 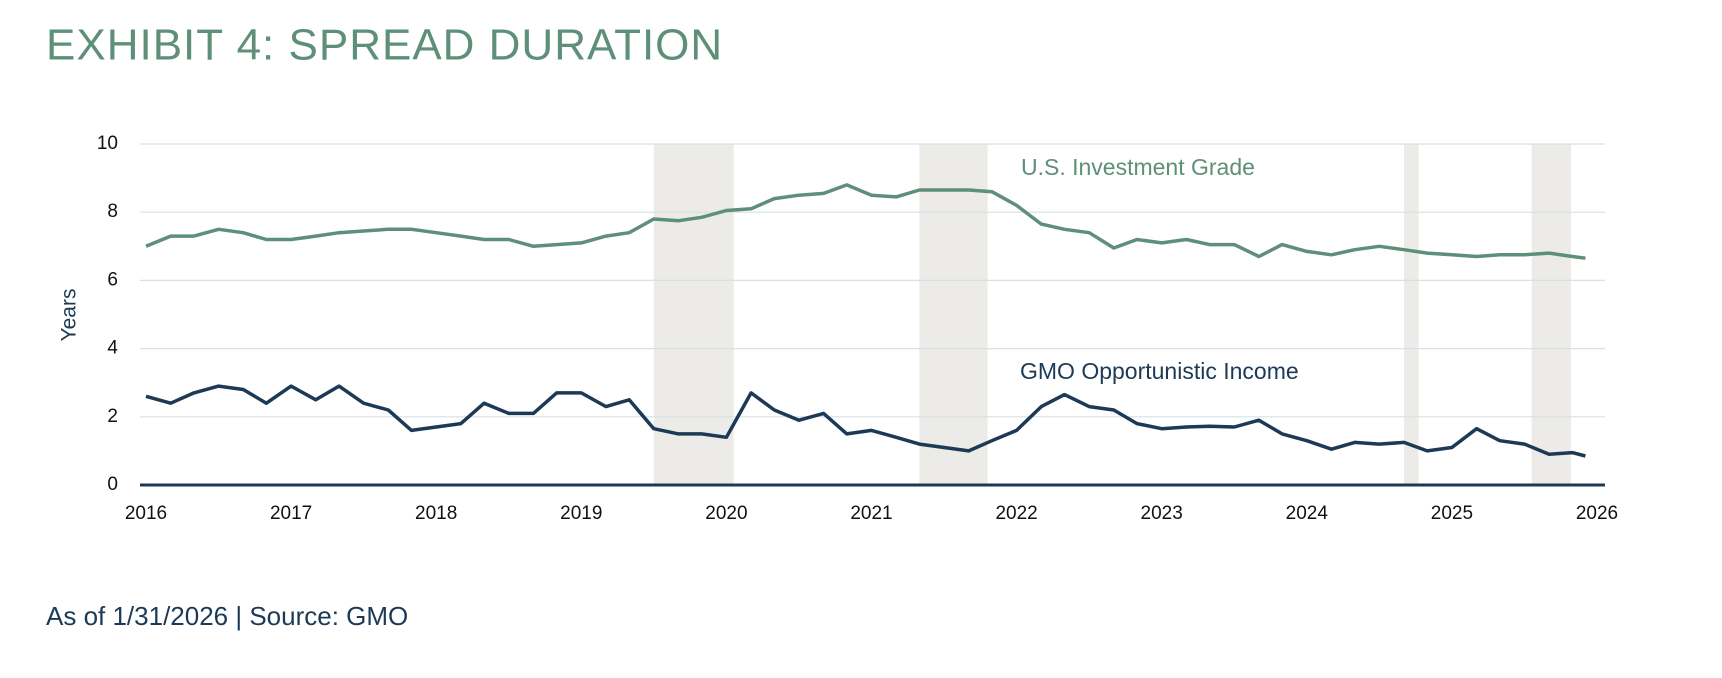 I want to click on y-axis-label: Years, so click(x=69, y=315).